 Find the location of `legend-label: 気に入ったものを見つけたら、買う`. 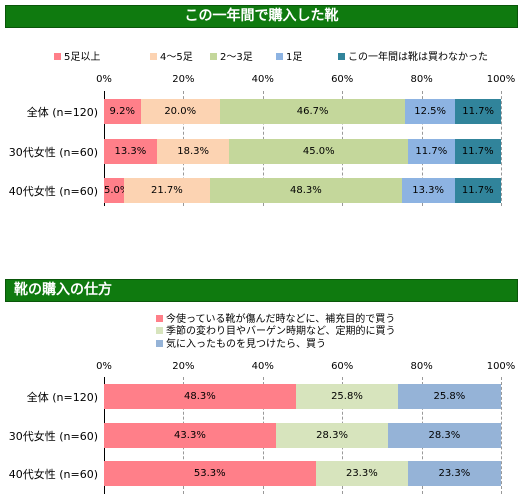

legend-label: 気に入ったものを見つけたら、買う is located at coordinates (246, 344).